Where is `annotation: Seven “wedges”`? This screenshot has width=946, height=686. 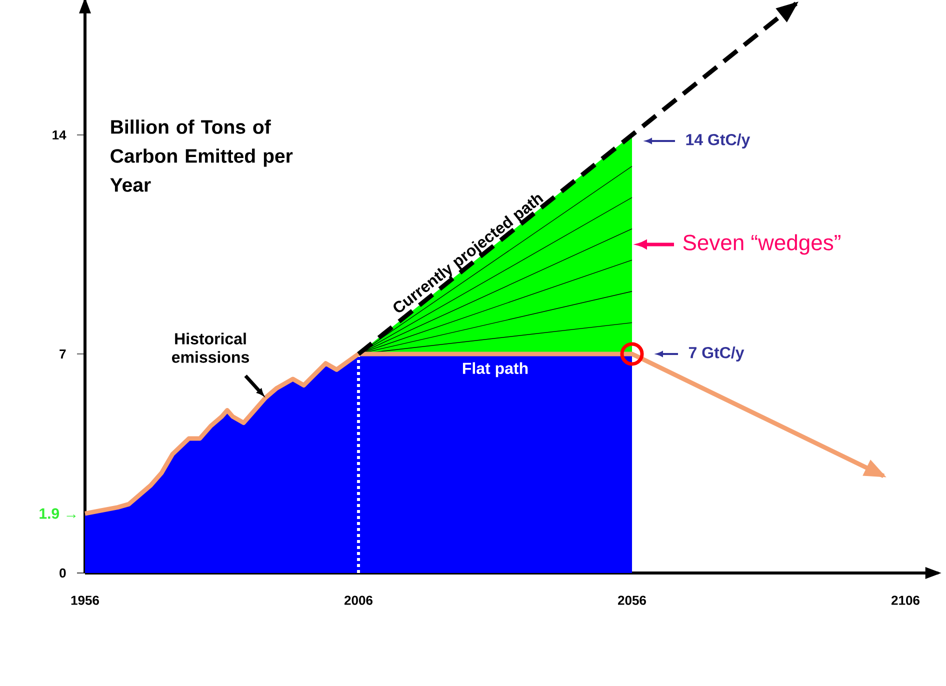
annotation: Seven “wedges” is located at coordinates (761, 244).